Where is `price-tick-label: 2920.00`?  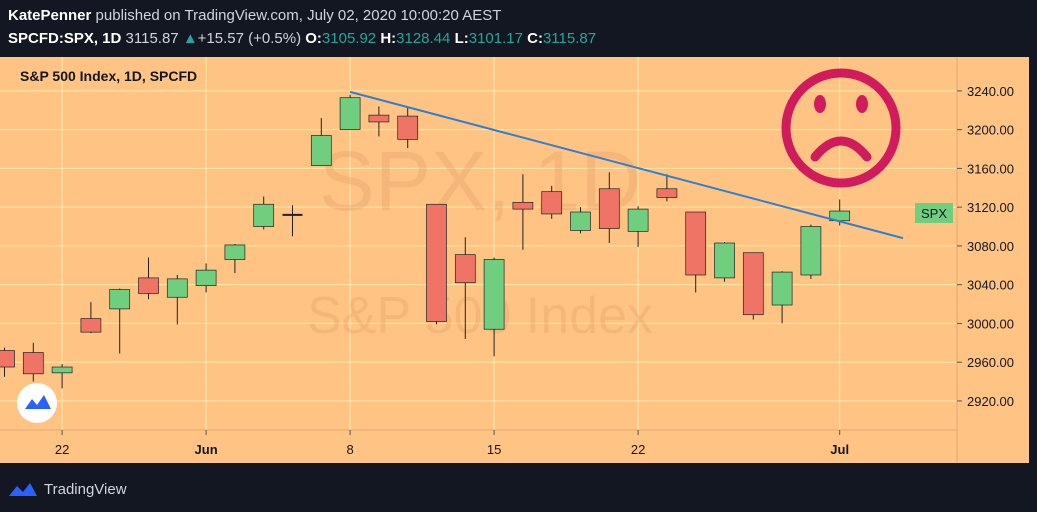 price-tick-label: 2920.00 is located at coordinates (990, 401).